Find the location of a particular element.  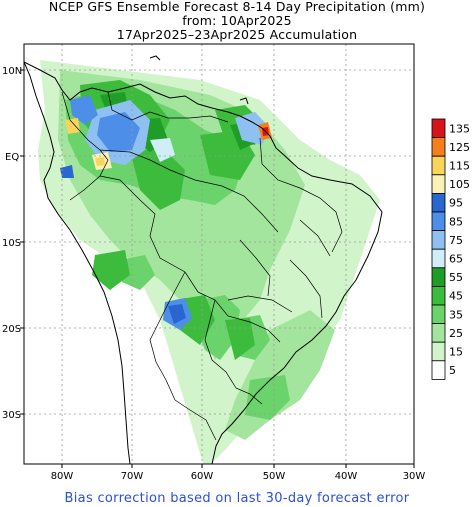

forecast-from-date: from: 10Apr2025 is located at coordinates (237, 20).